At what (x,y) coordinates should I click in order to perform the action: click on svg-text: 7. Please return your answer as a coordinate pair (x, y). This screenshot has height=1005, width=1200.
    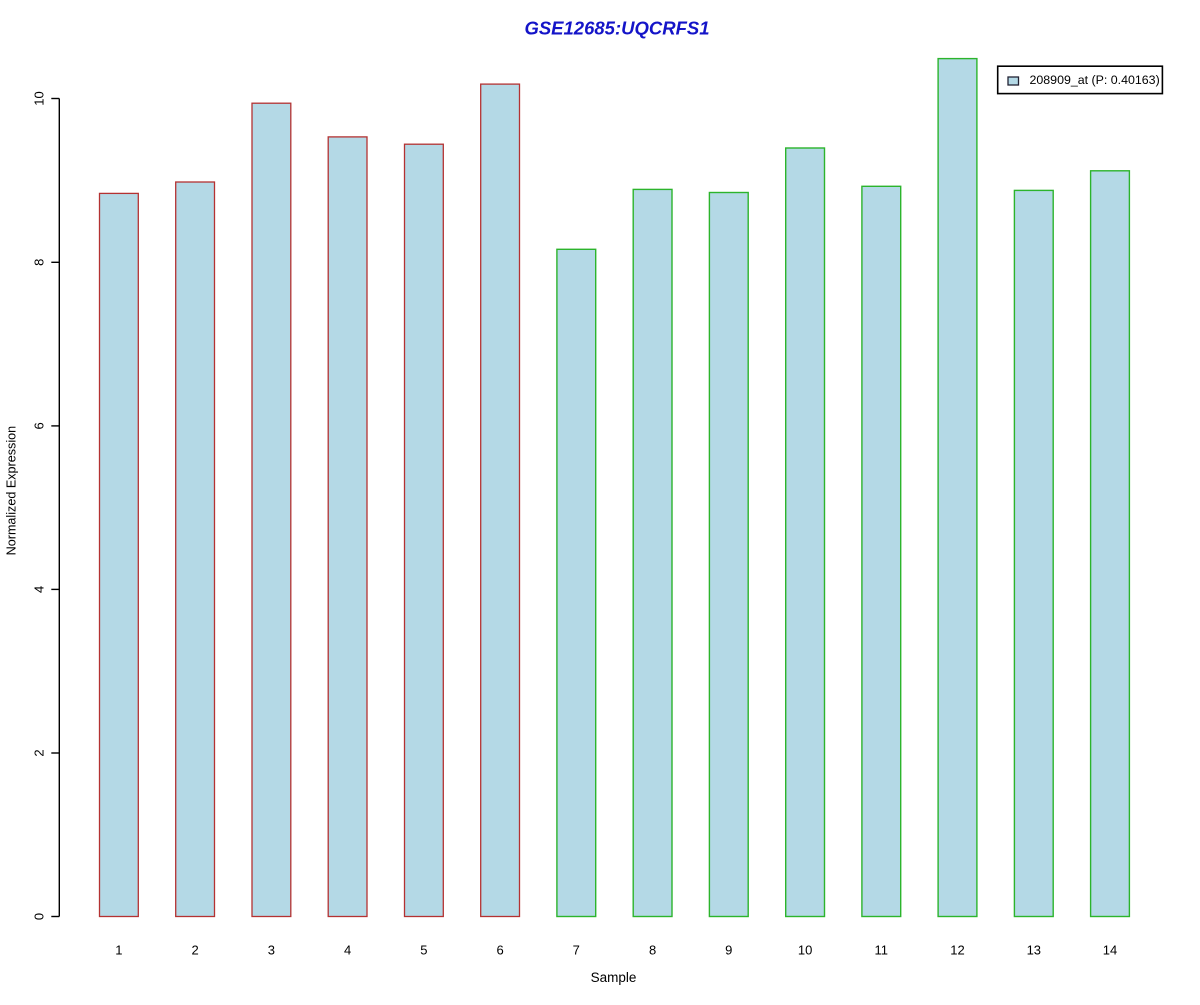
    Looking at the image, I should click on (576, 949).